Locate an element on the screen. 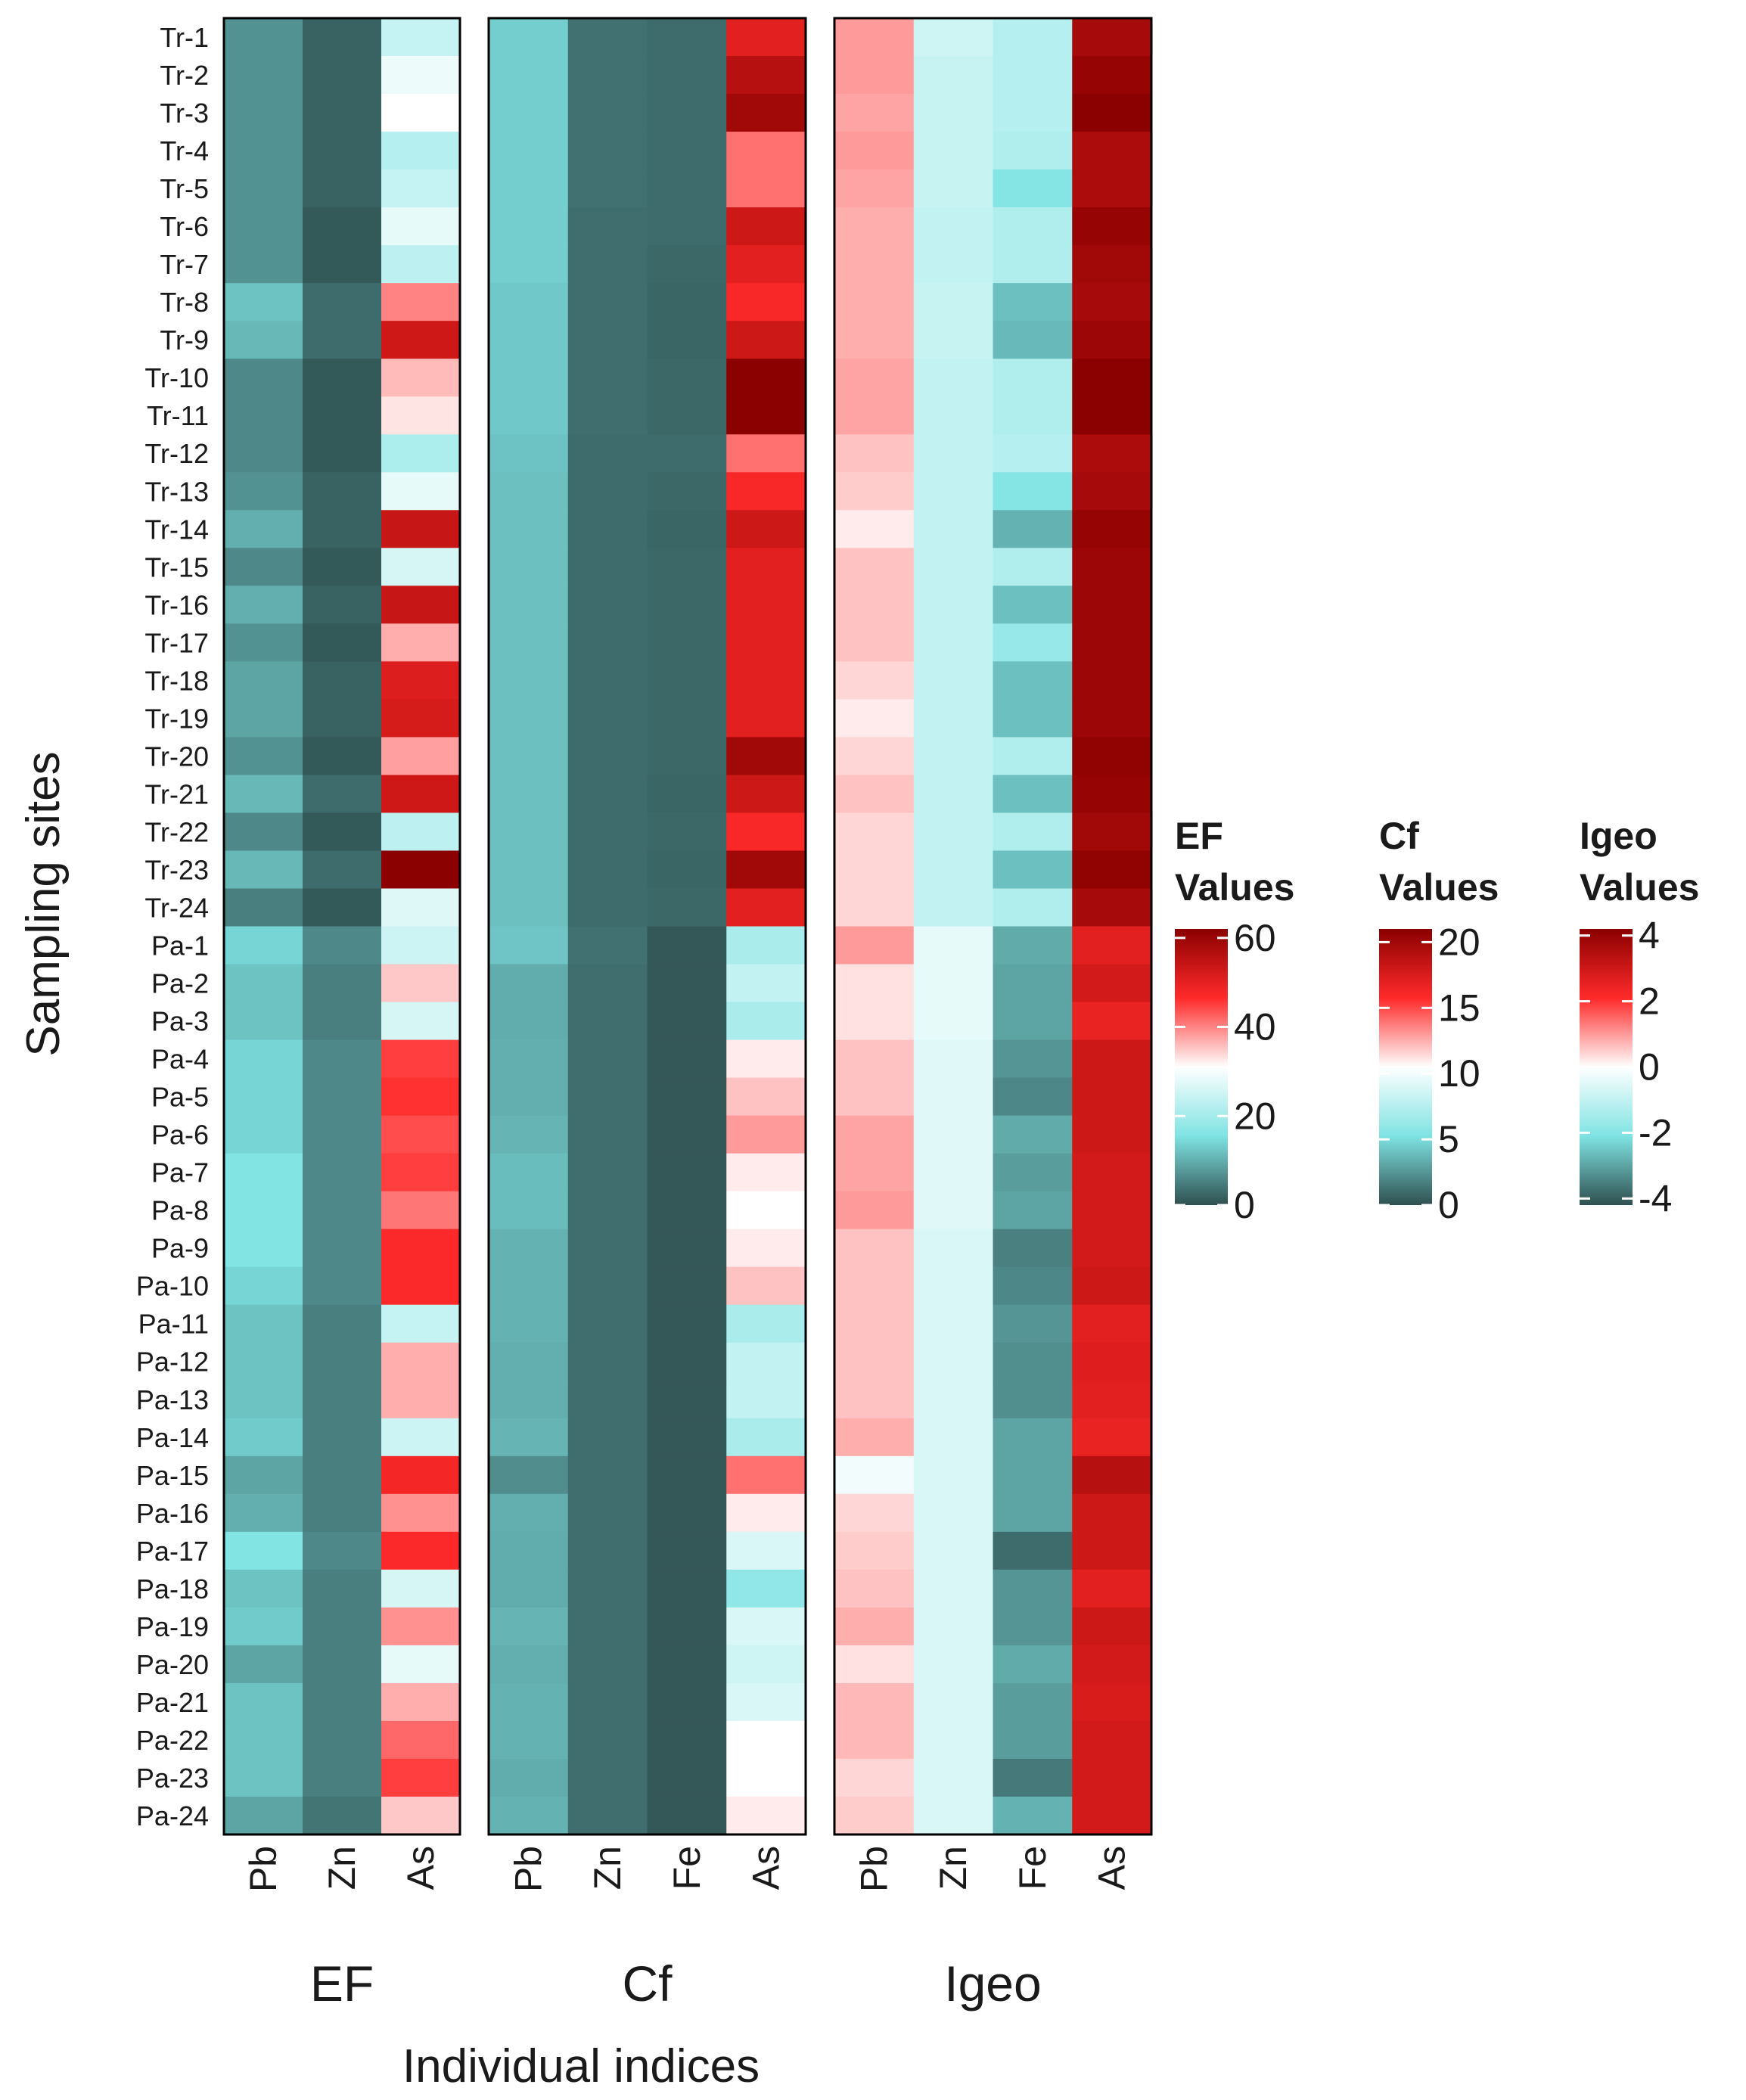  row-label: Pa-3 is located at coordinates (180, 1021).